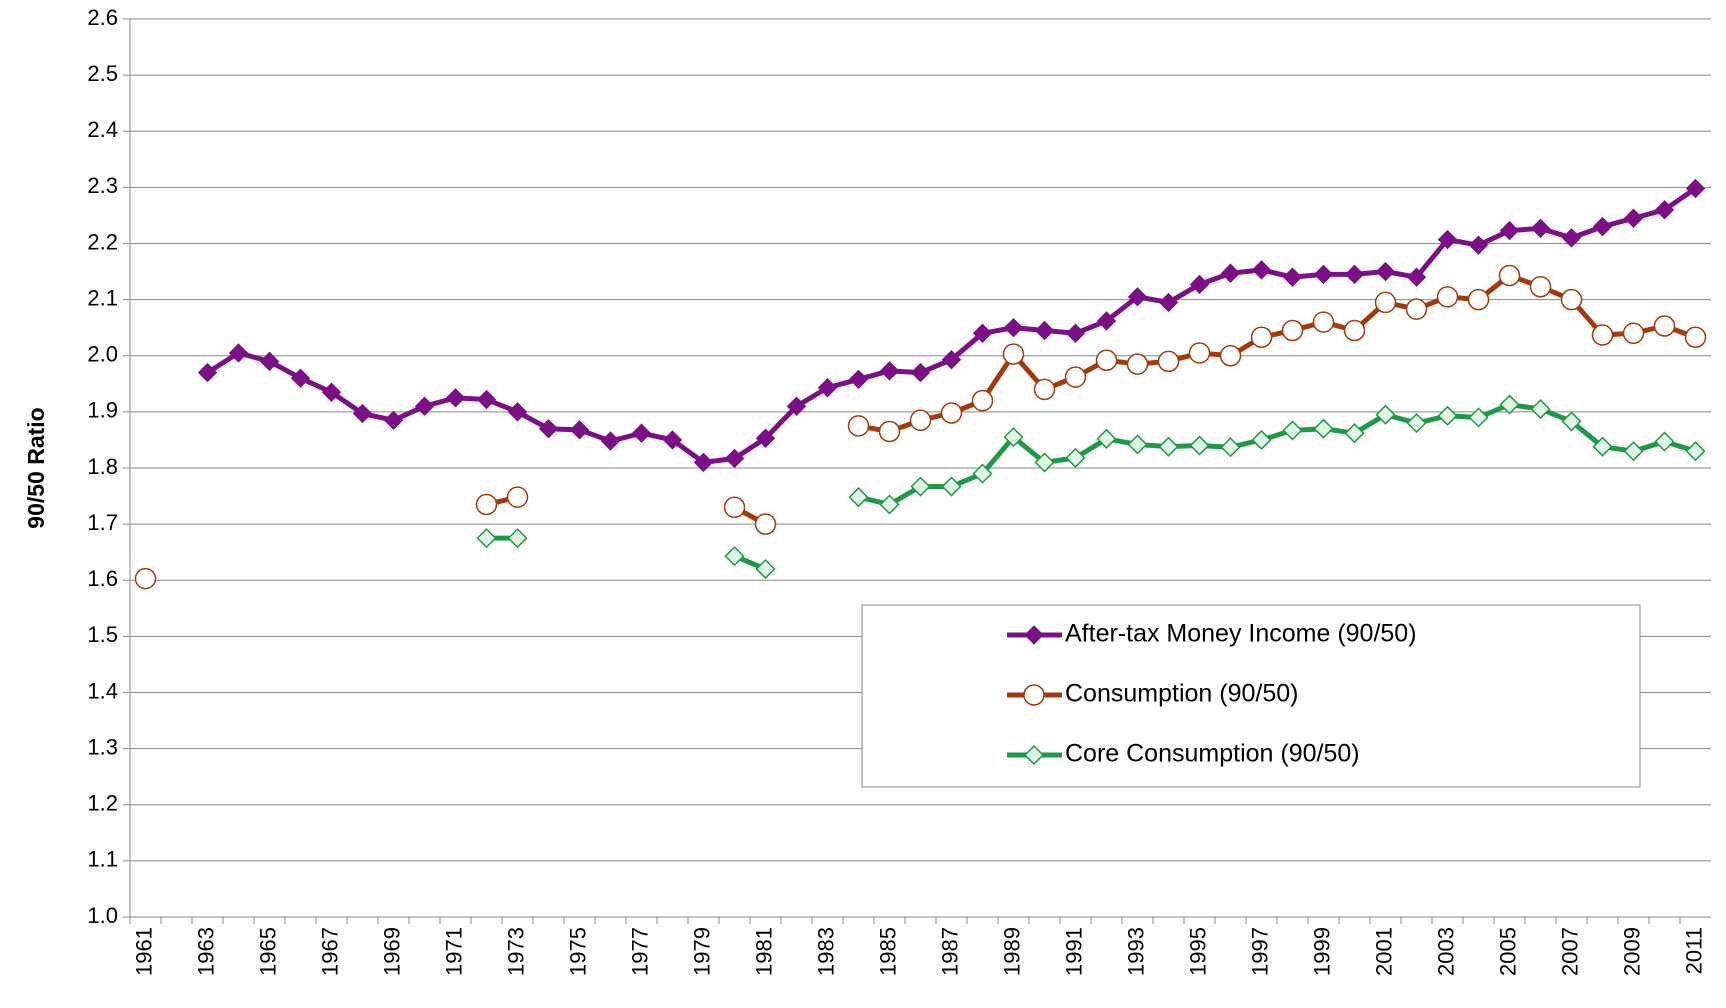 This screenshot has height=1008, width=1726. Describe the element at coordinates (1135, 951) in the screenshot. I see `x-tick-label: 1993` at that location.